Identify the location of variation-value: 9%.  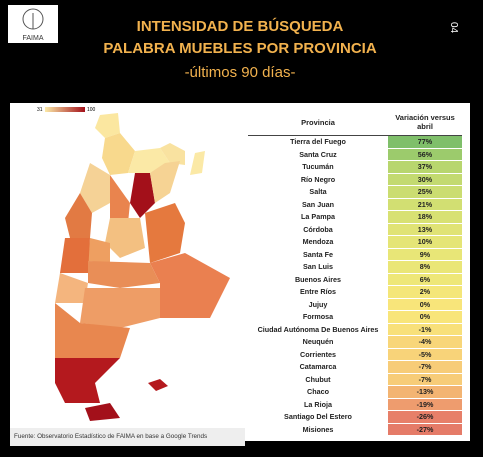
(425, 254).